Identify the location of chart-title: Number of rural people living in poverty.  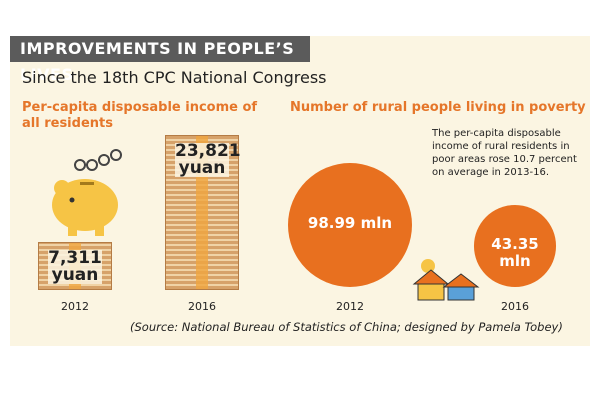
(438, 107).